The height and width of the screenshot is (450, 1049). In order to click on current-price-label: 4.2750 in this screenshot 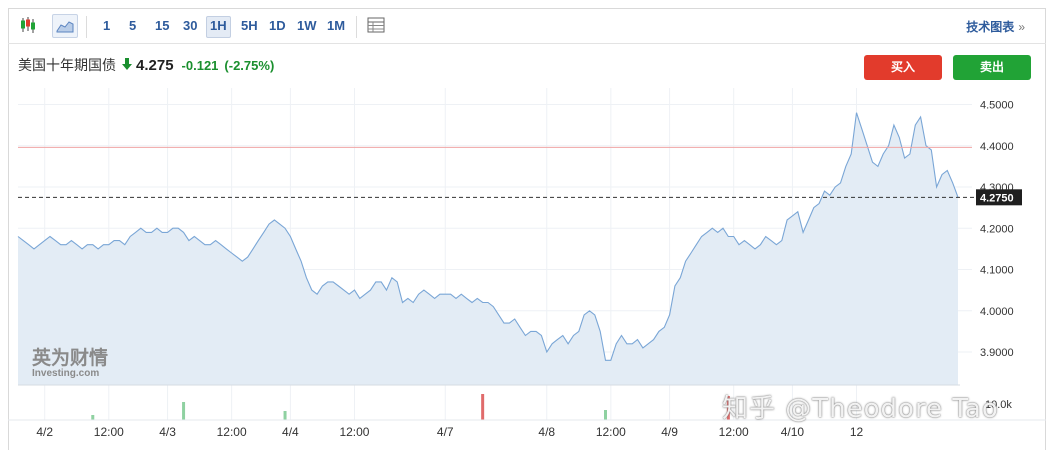, I will do `click(997, 198)`.